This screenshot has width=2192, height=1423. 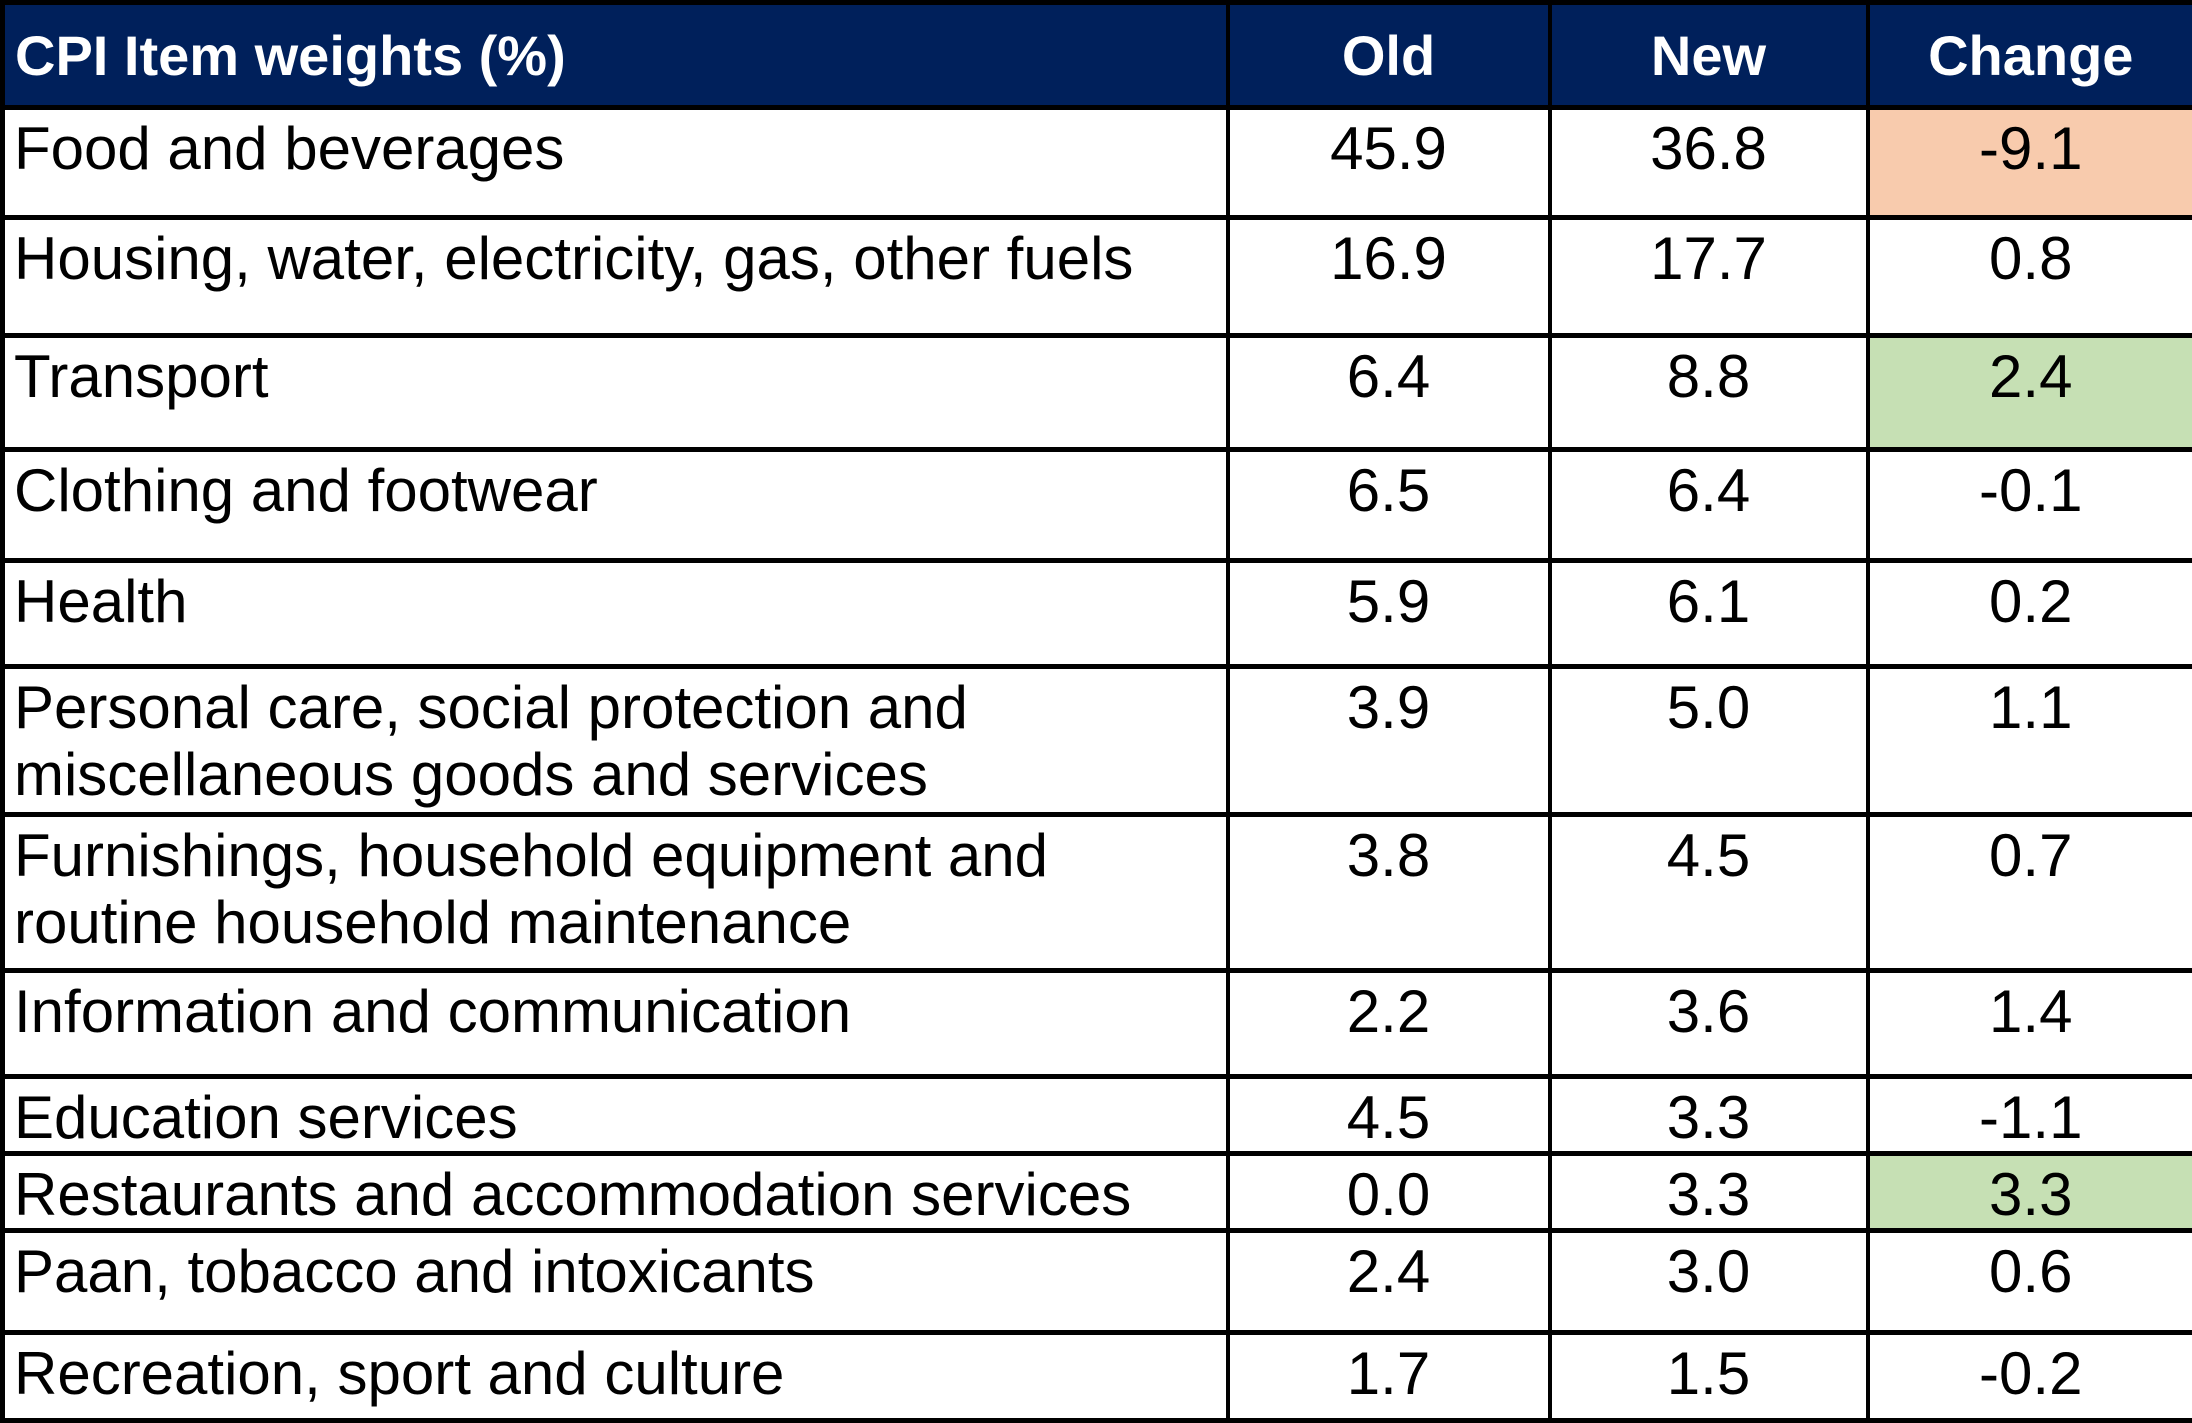 I want to click on new-value-cell: 6.4, so click(x=1709, y=505).